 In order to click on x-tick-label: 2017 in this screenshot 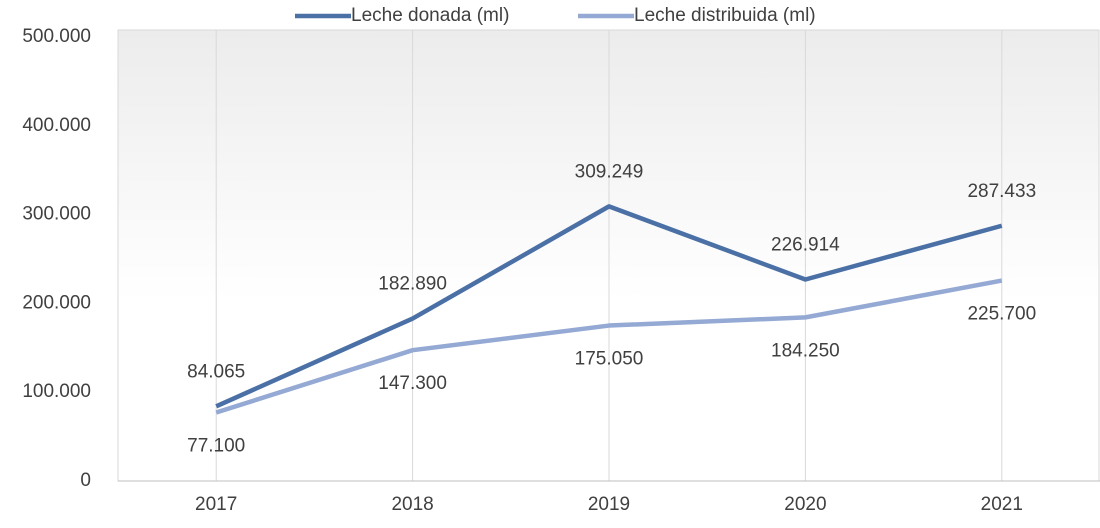, I will do `click(216, 504)`.